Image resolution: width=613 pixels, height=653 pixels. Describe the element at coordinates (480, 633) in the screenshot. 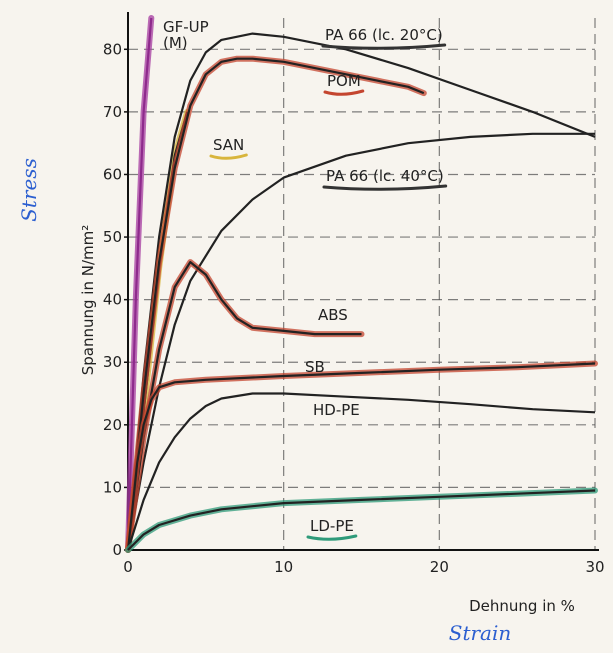

I see `x-axis-handwritten-label: Strain` at that location.